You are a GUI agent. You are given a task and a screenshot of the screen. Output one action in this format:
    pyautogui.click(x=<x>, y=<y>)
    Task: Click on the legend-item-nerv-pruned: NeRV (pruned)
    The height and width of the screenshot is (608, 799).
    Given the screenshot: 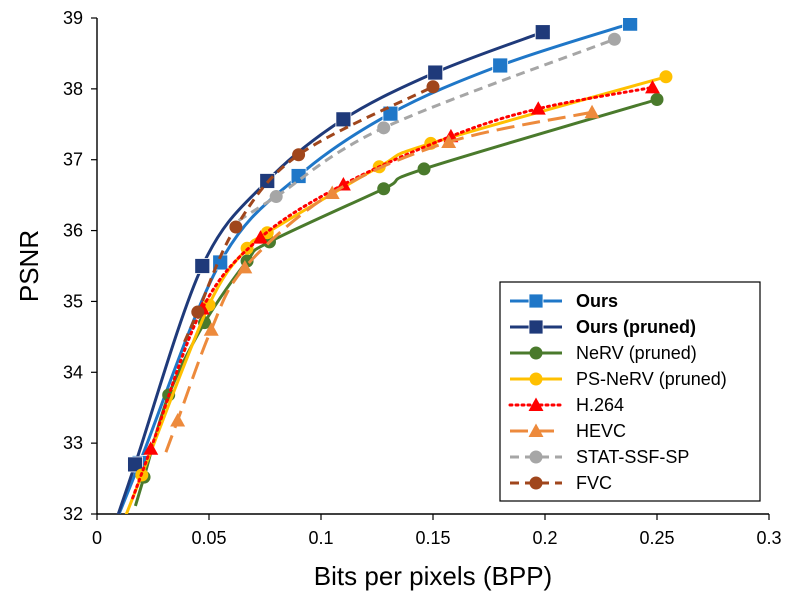 What is the action you would take?
    pyautogui.click(x=603, y=353)
    